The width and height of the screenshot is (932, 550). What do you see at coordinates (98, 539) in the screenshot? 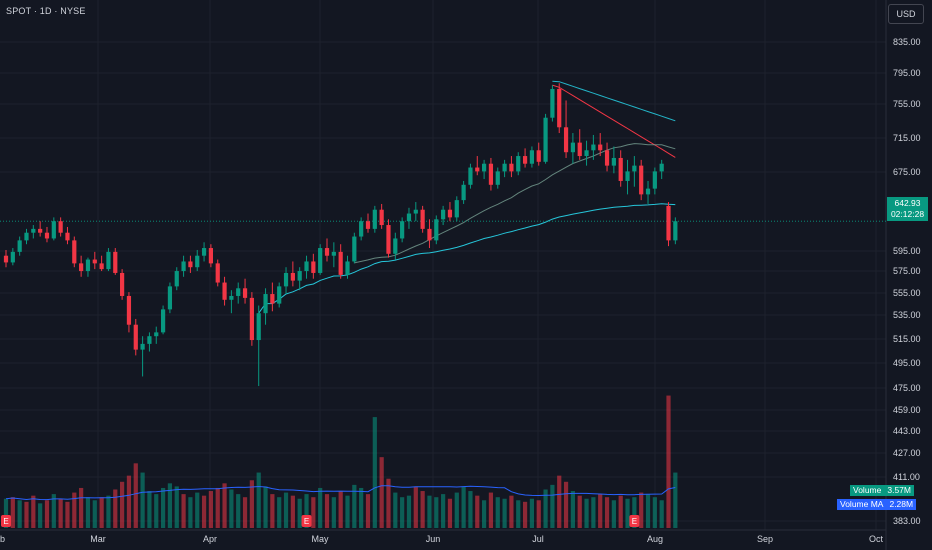
I see `time-tick-label: Mar` at bounding box center [98, 539].